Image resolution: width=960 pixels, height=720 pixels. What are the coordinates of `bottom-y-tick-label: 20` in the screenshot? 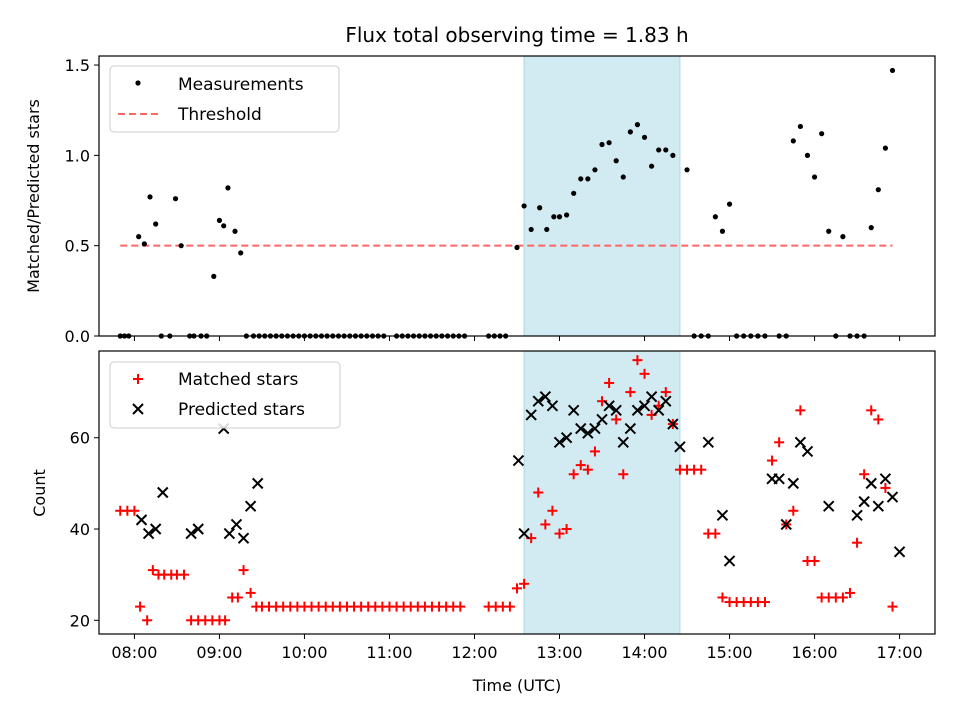 It's located at (80, 620).